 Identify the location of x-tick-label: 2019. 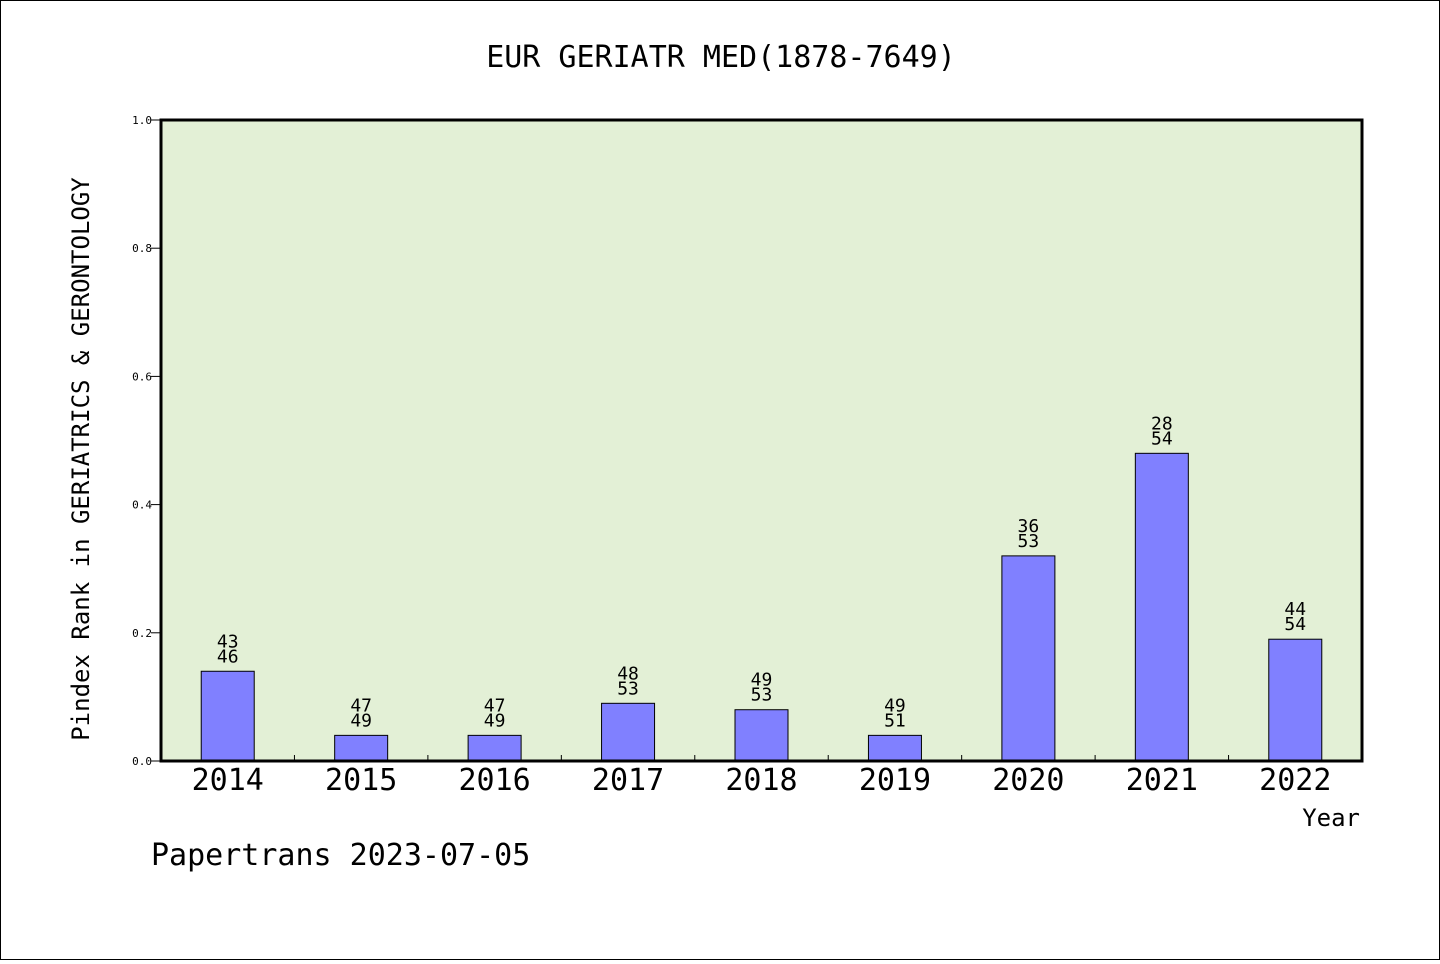
(895, 780).